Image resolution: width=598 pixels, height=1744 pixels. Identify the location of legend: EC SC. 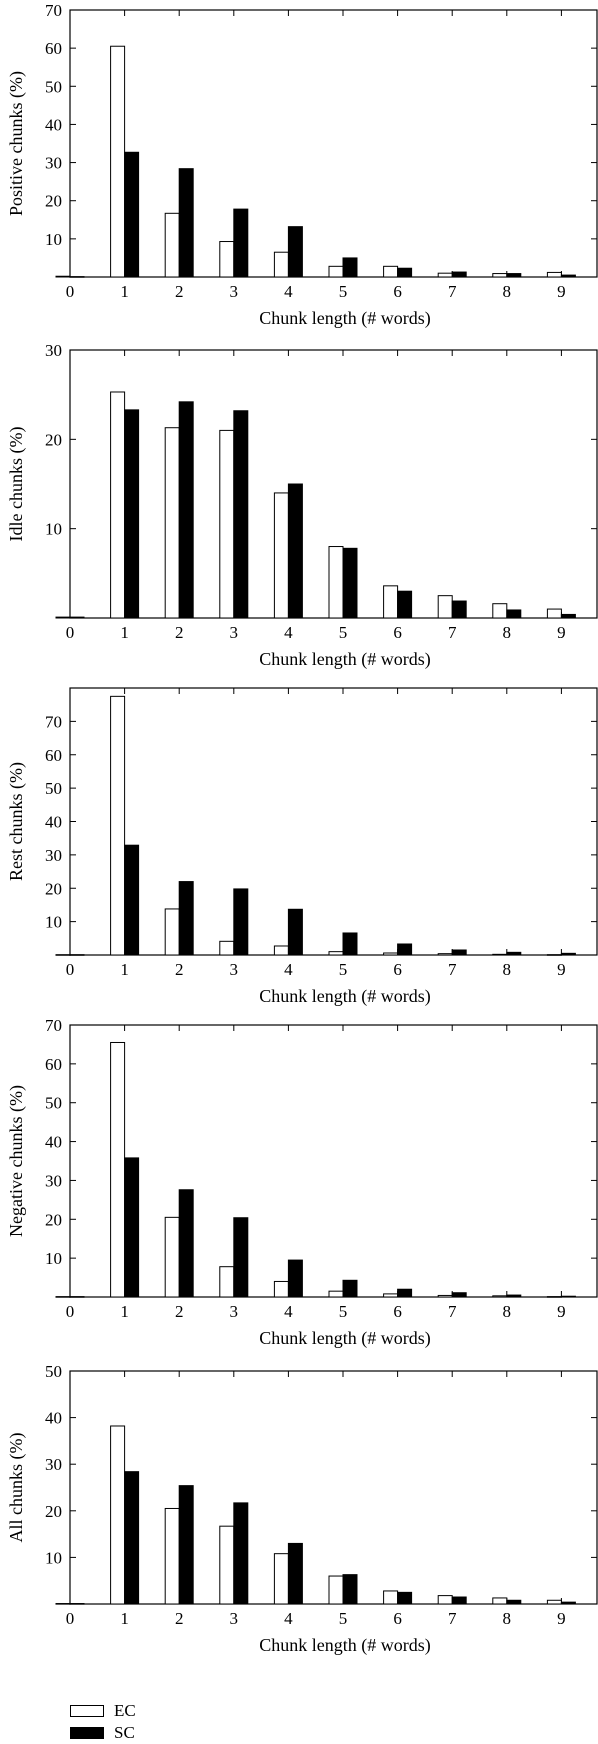
(103, 1722).